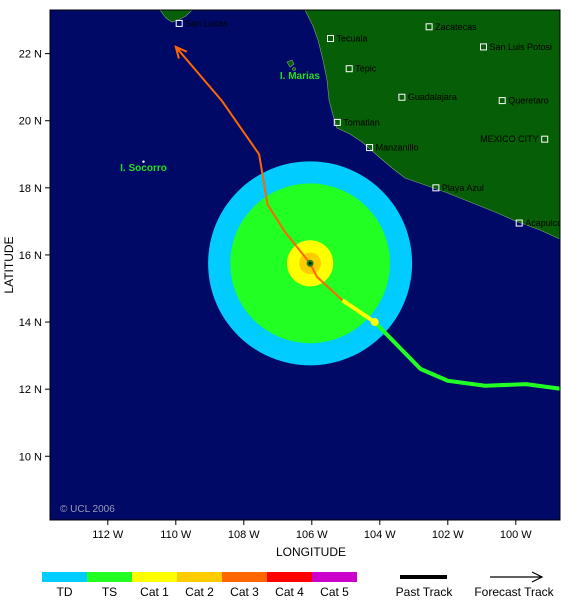 The height and width of the screenshot is (610, 580). Describe the element at coordinates (154, 592) in the screenshot. I see `legend-label-2: Cat 1` at that location.